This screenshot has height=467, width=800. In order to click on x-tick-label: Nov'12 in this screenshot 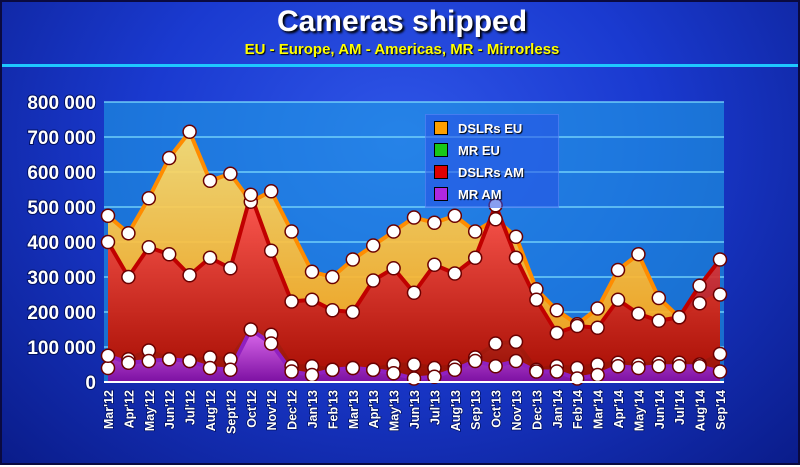, I will do `click(272, 410)`.